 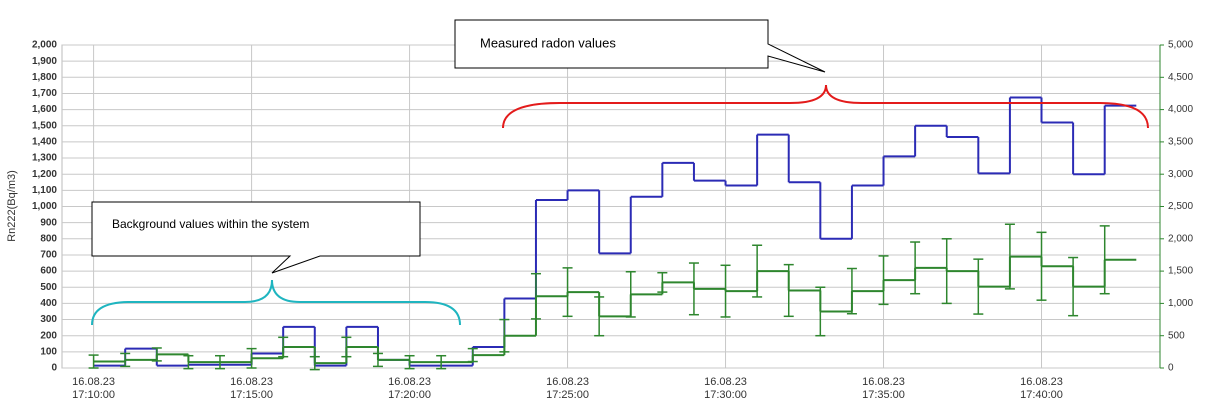 I want to click on y2-tick-label: 3,500, so click(x=1180, y=142).